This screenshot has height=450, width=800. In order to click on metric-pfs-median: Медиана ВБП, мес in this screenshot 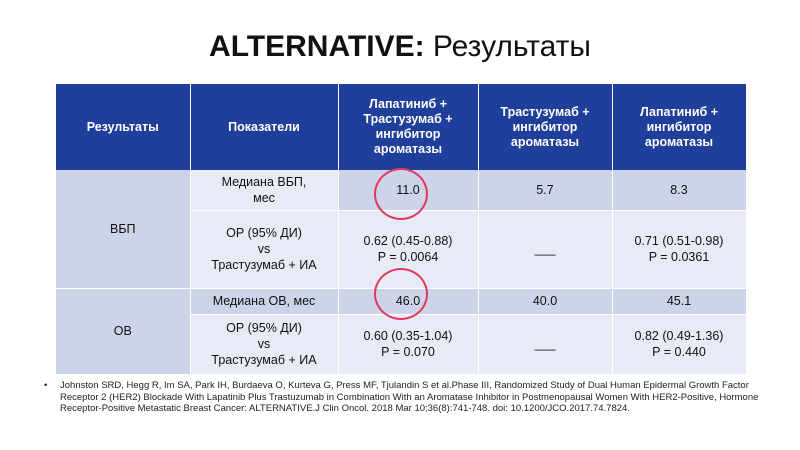, I will do `click(264, 190)`.